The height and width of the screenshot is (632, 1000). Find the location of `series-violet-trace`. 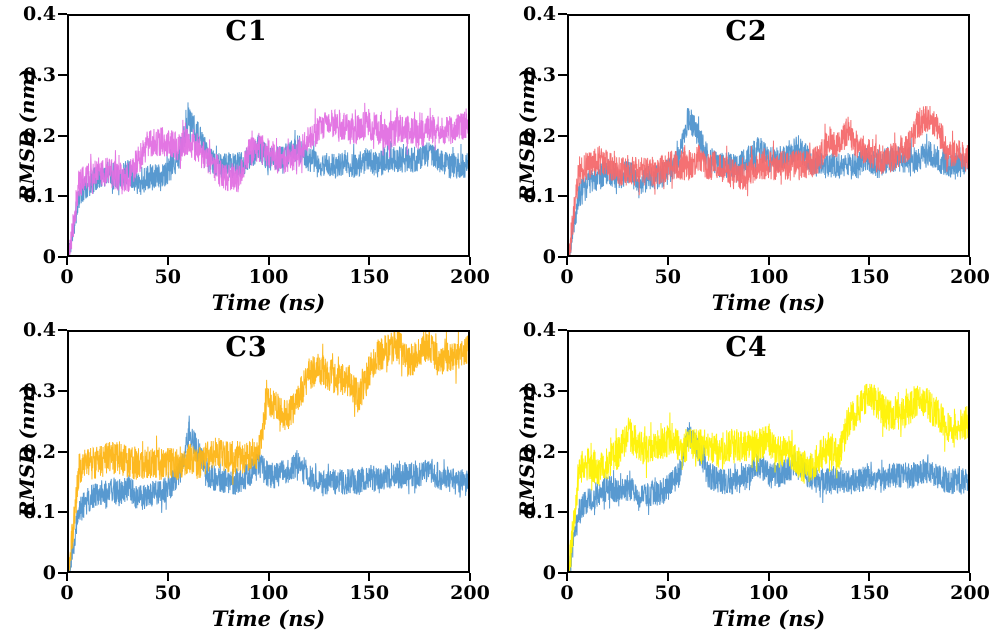

series-violet-trace is located at coordinates (268, 178).